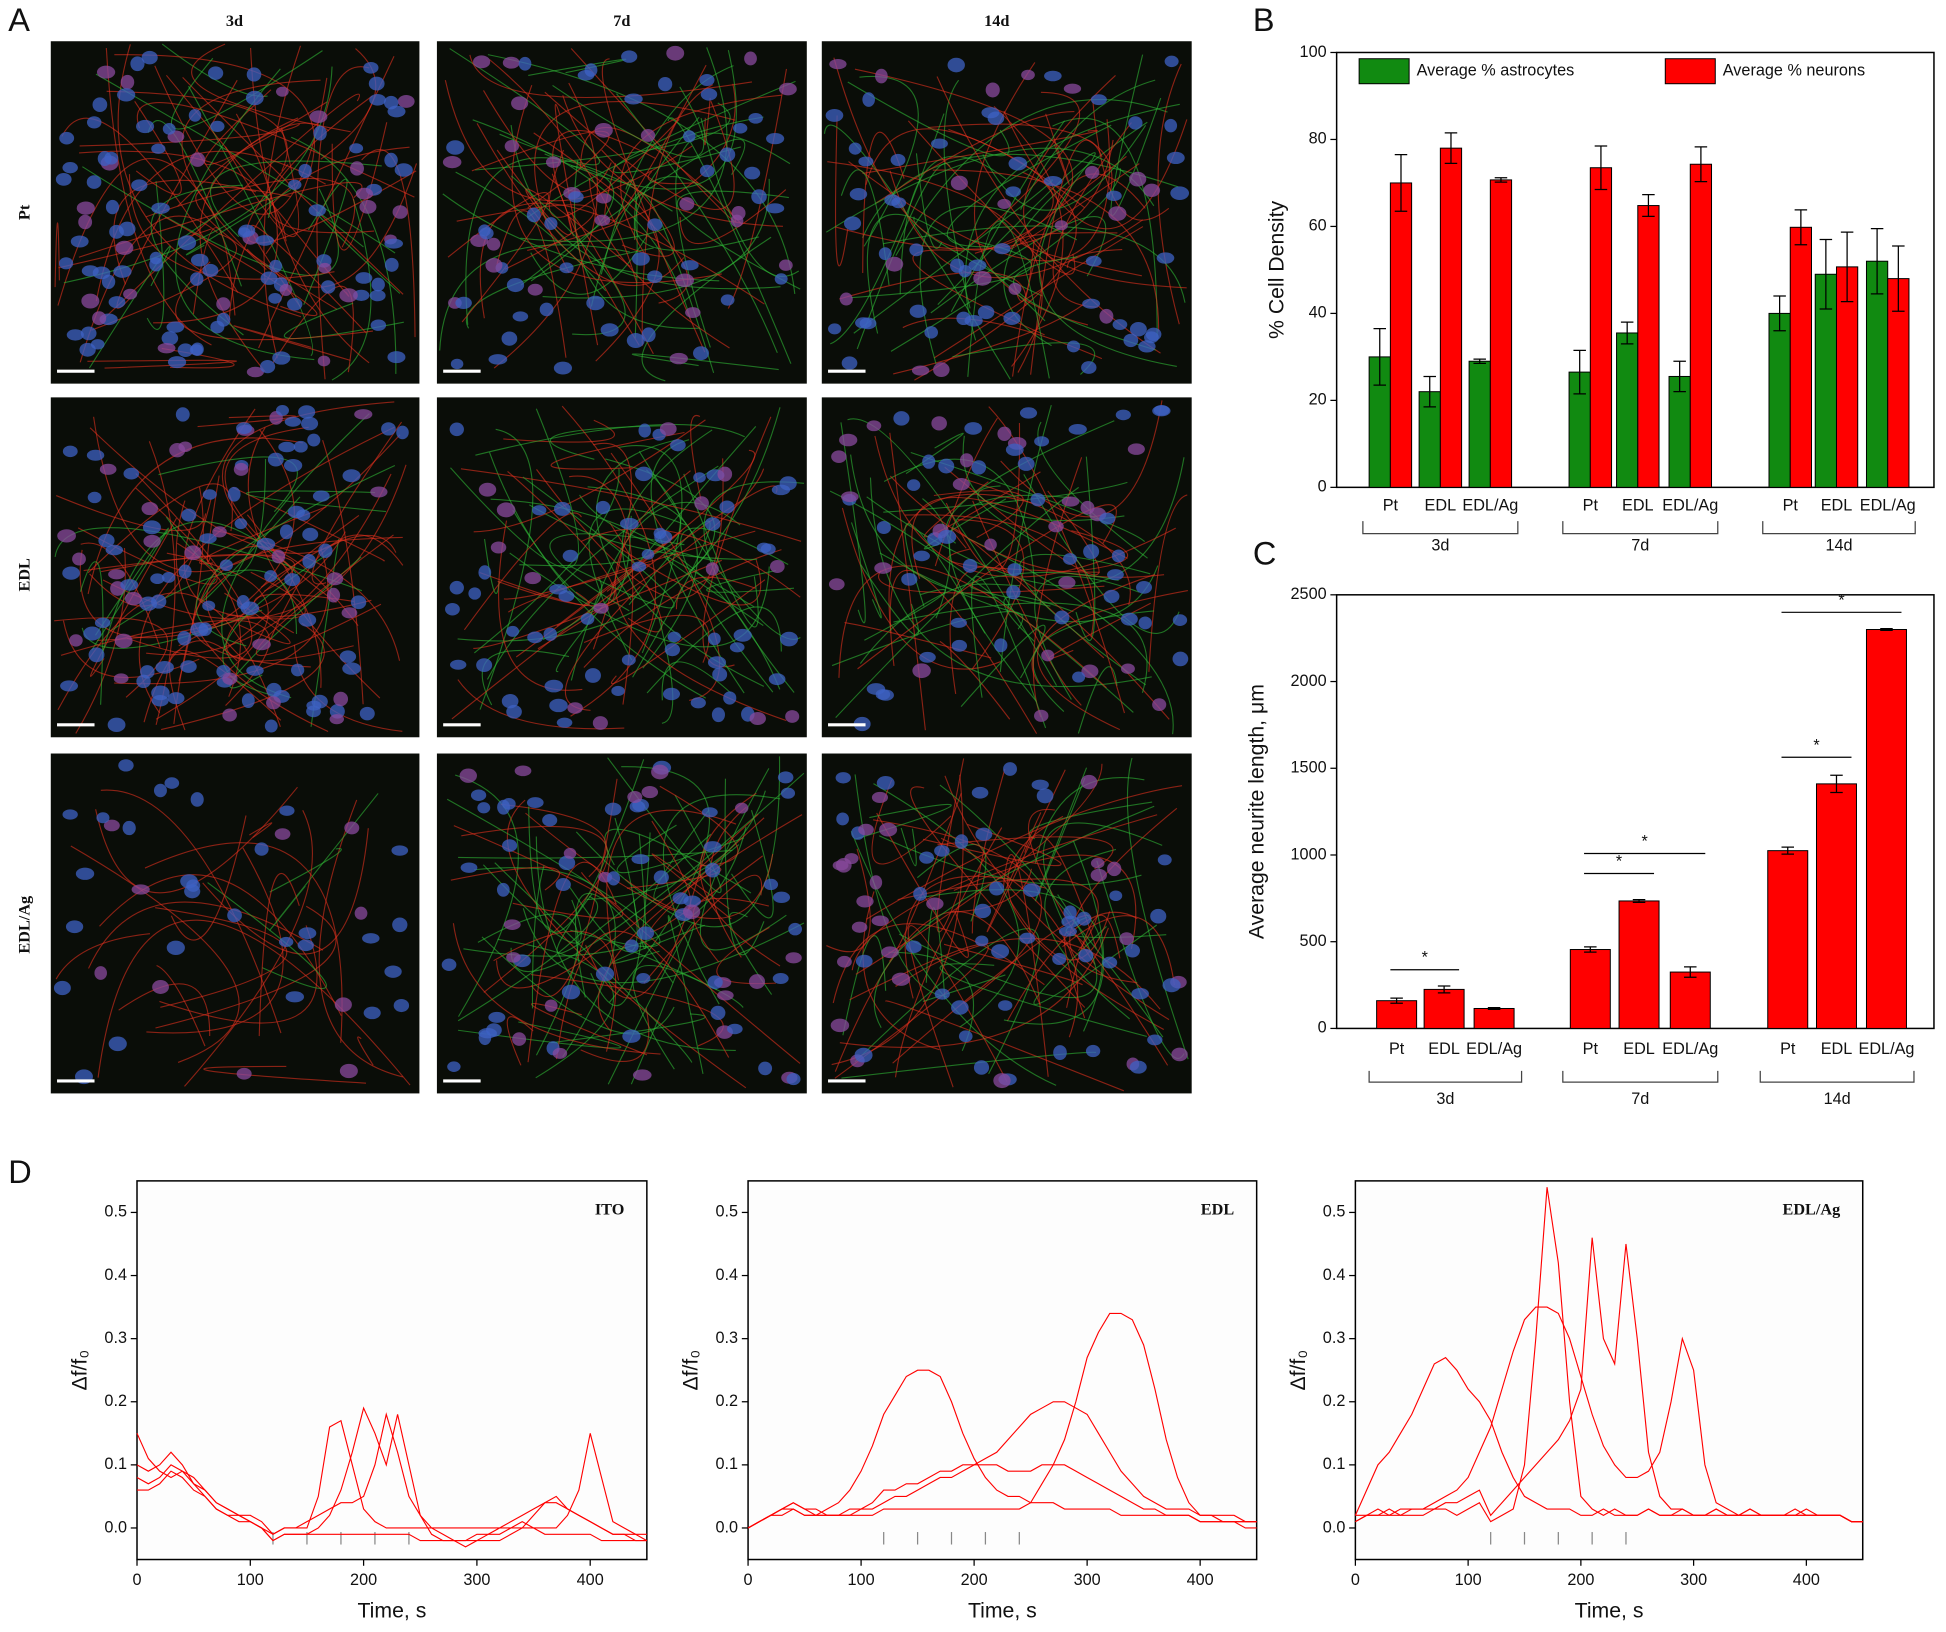 The height and width of the screenshot is (1632, 1946). Describe the element at coordinates (1264, 20) in the screenshot. I see `panel-label: B` at that location.